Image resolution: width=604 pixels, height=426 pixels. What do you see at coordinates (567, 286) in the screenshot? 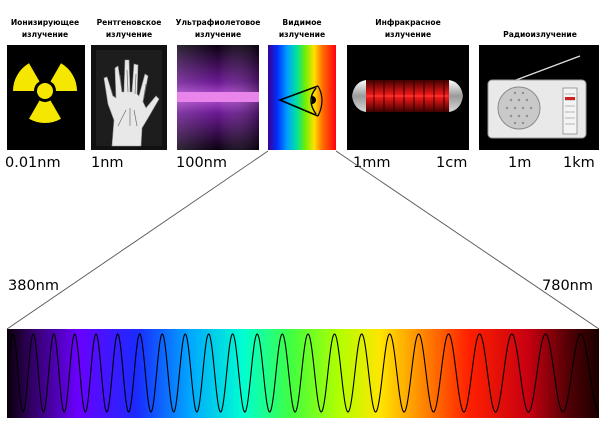
I see `range-end-label: 780nm` at bounding box center [567, 286].